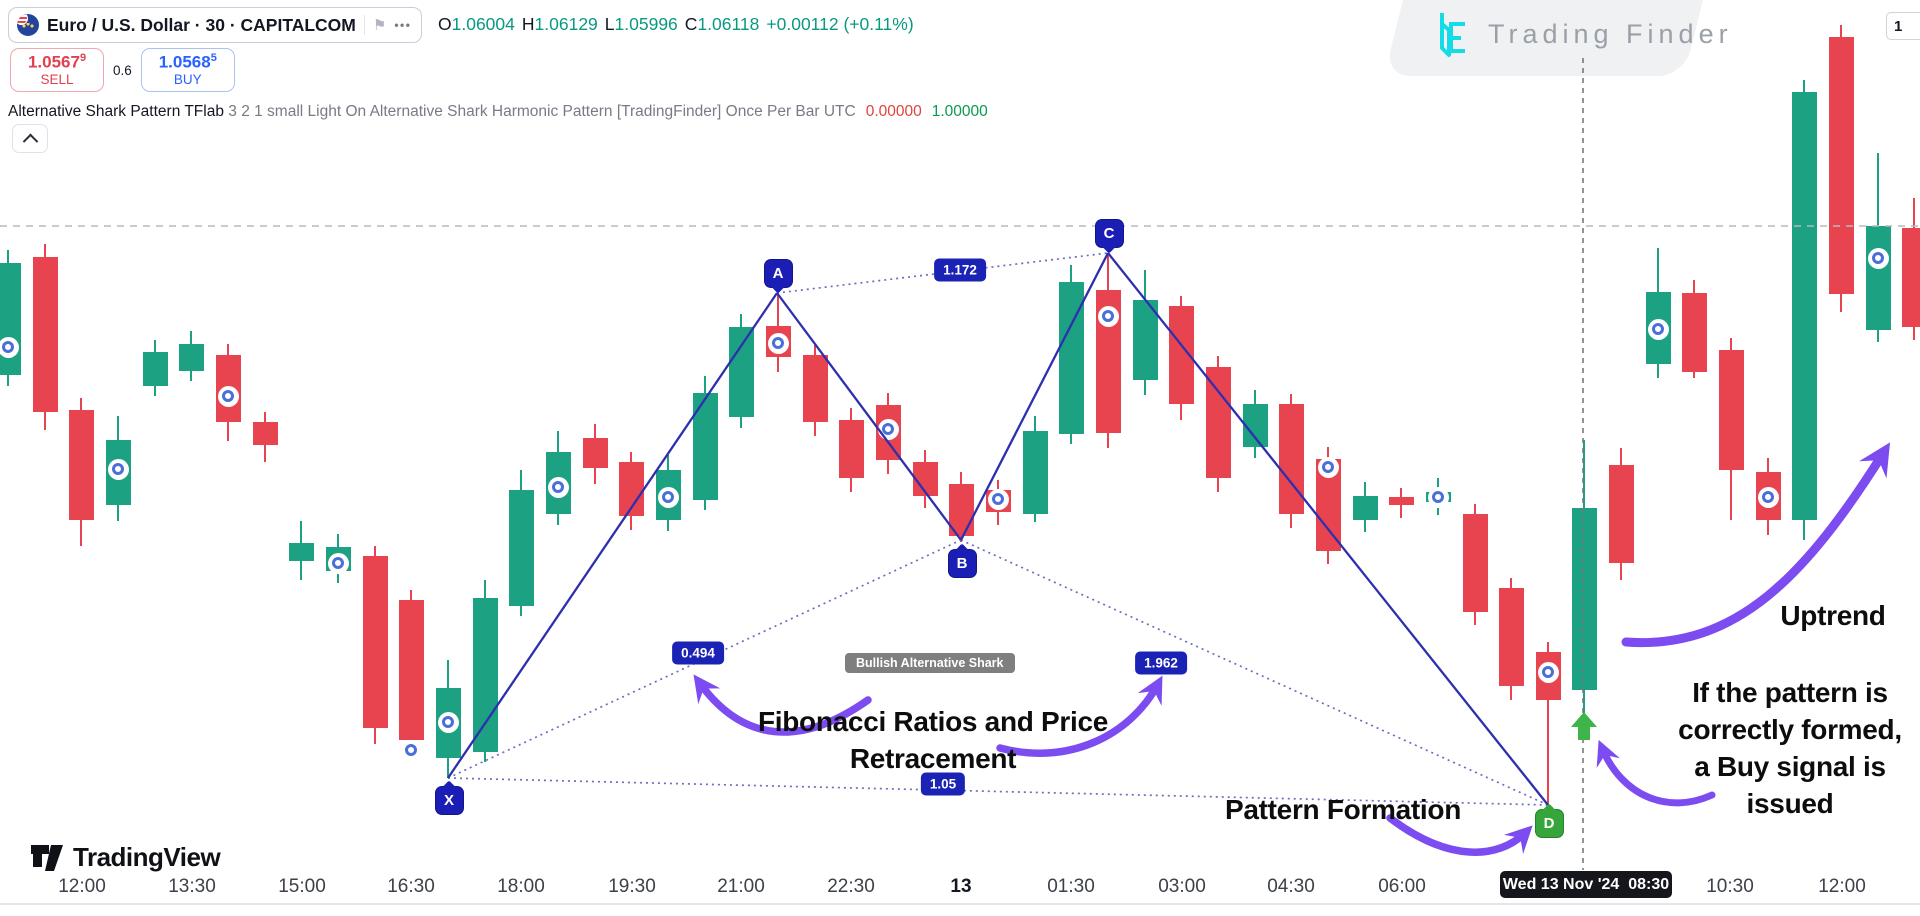 The height and width of the screenshot is (916, 1920). What do you see at coordinates (57, 62) in the screenshot?
I see `sell-price: 1.05679` at bounding box center [57, 62].